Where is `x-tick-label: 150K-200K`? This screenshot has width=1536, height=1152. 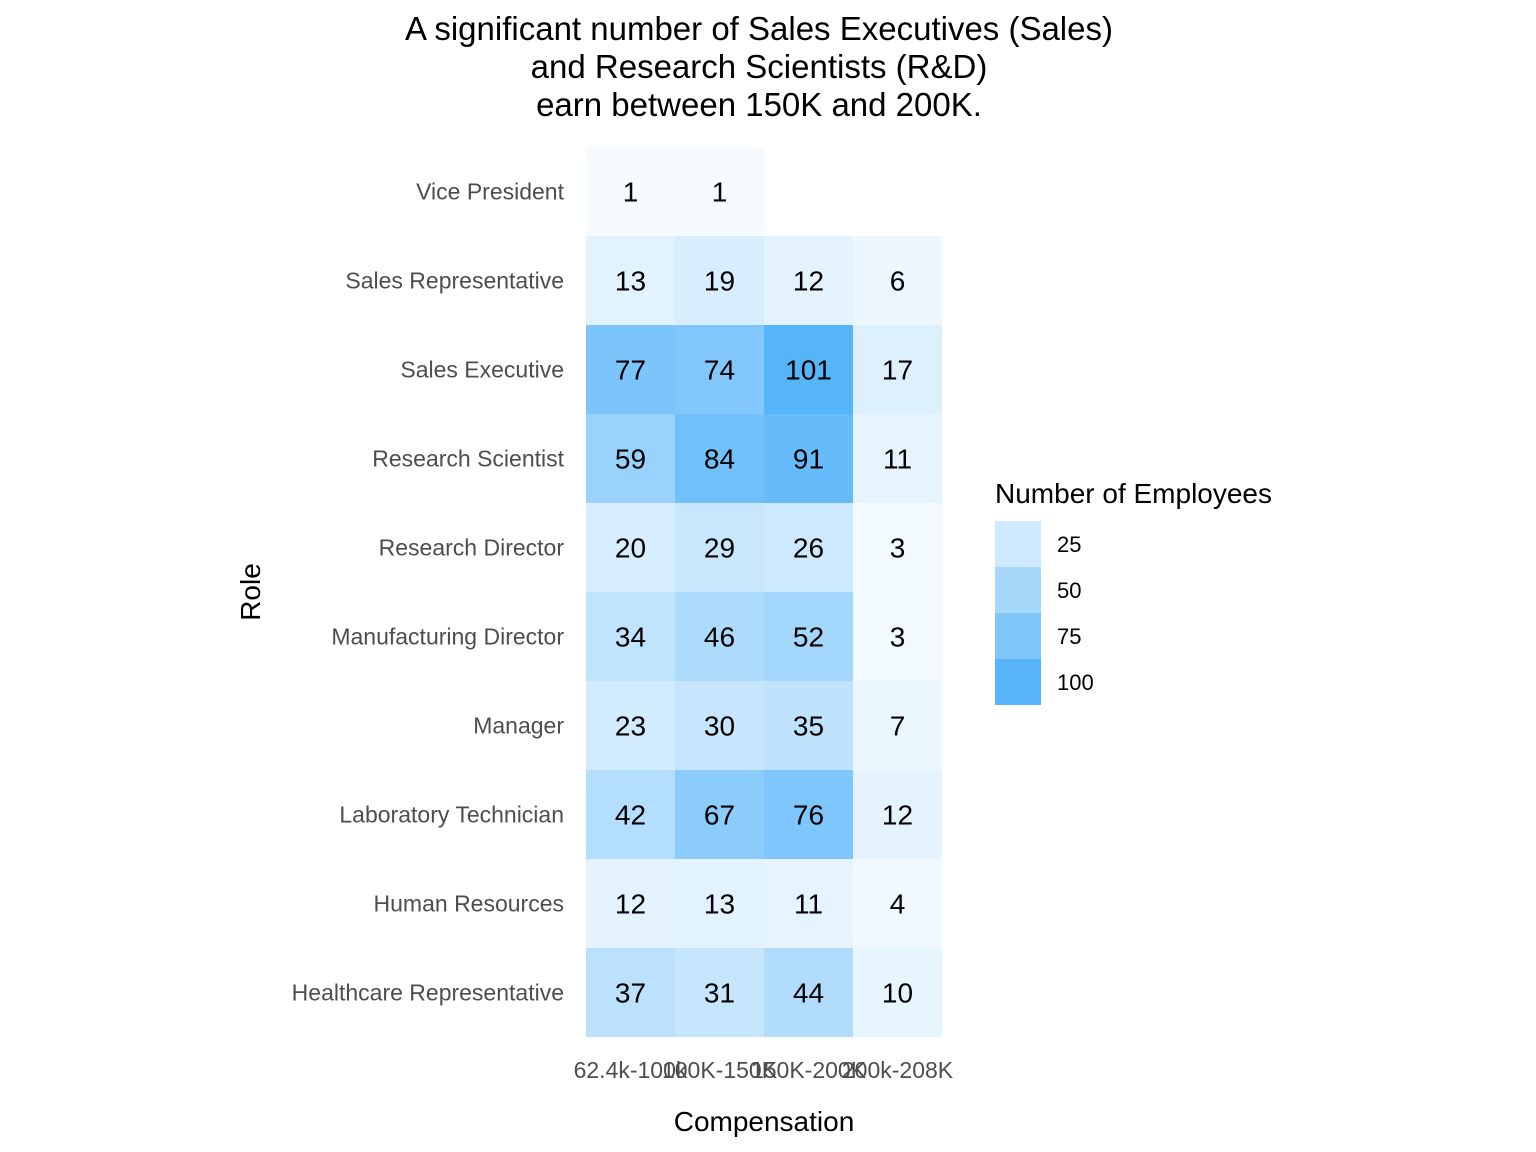 x-tick-label: 150K-200K is located at coordinates (809, 1070).